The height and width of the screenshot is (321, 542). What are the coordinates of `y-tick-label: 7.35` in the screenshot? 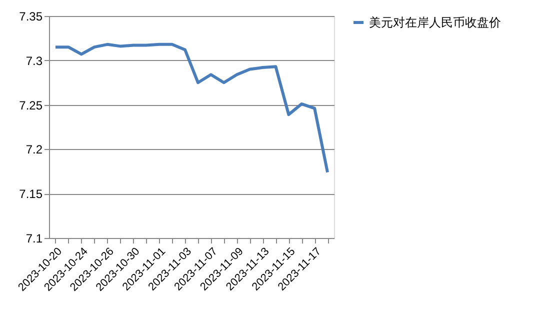 It's located at (31, 17).